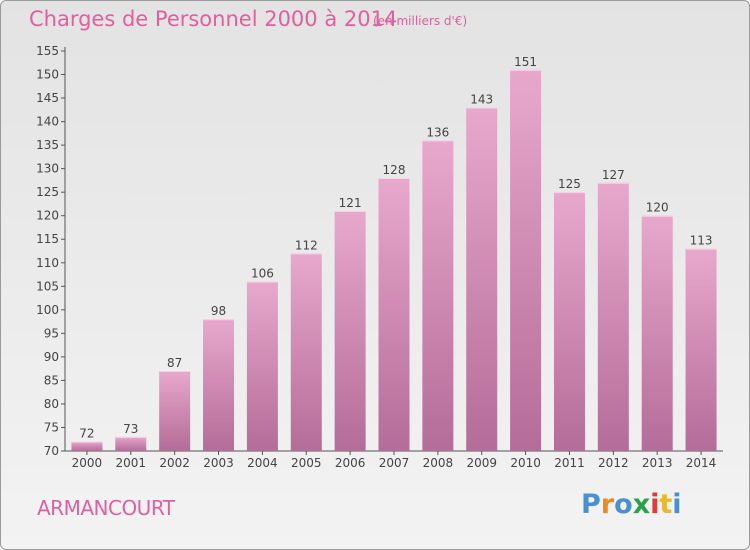 The height and width of the screenshot is (550, 750). Describe the element at coordinates (394, 463) in the screenshot. I see `x-tick-label: 2007` at that location.